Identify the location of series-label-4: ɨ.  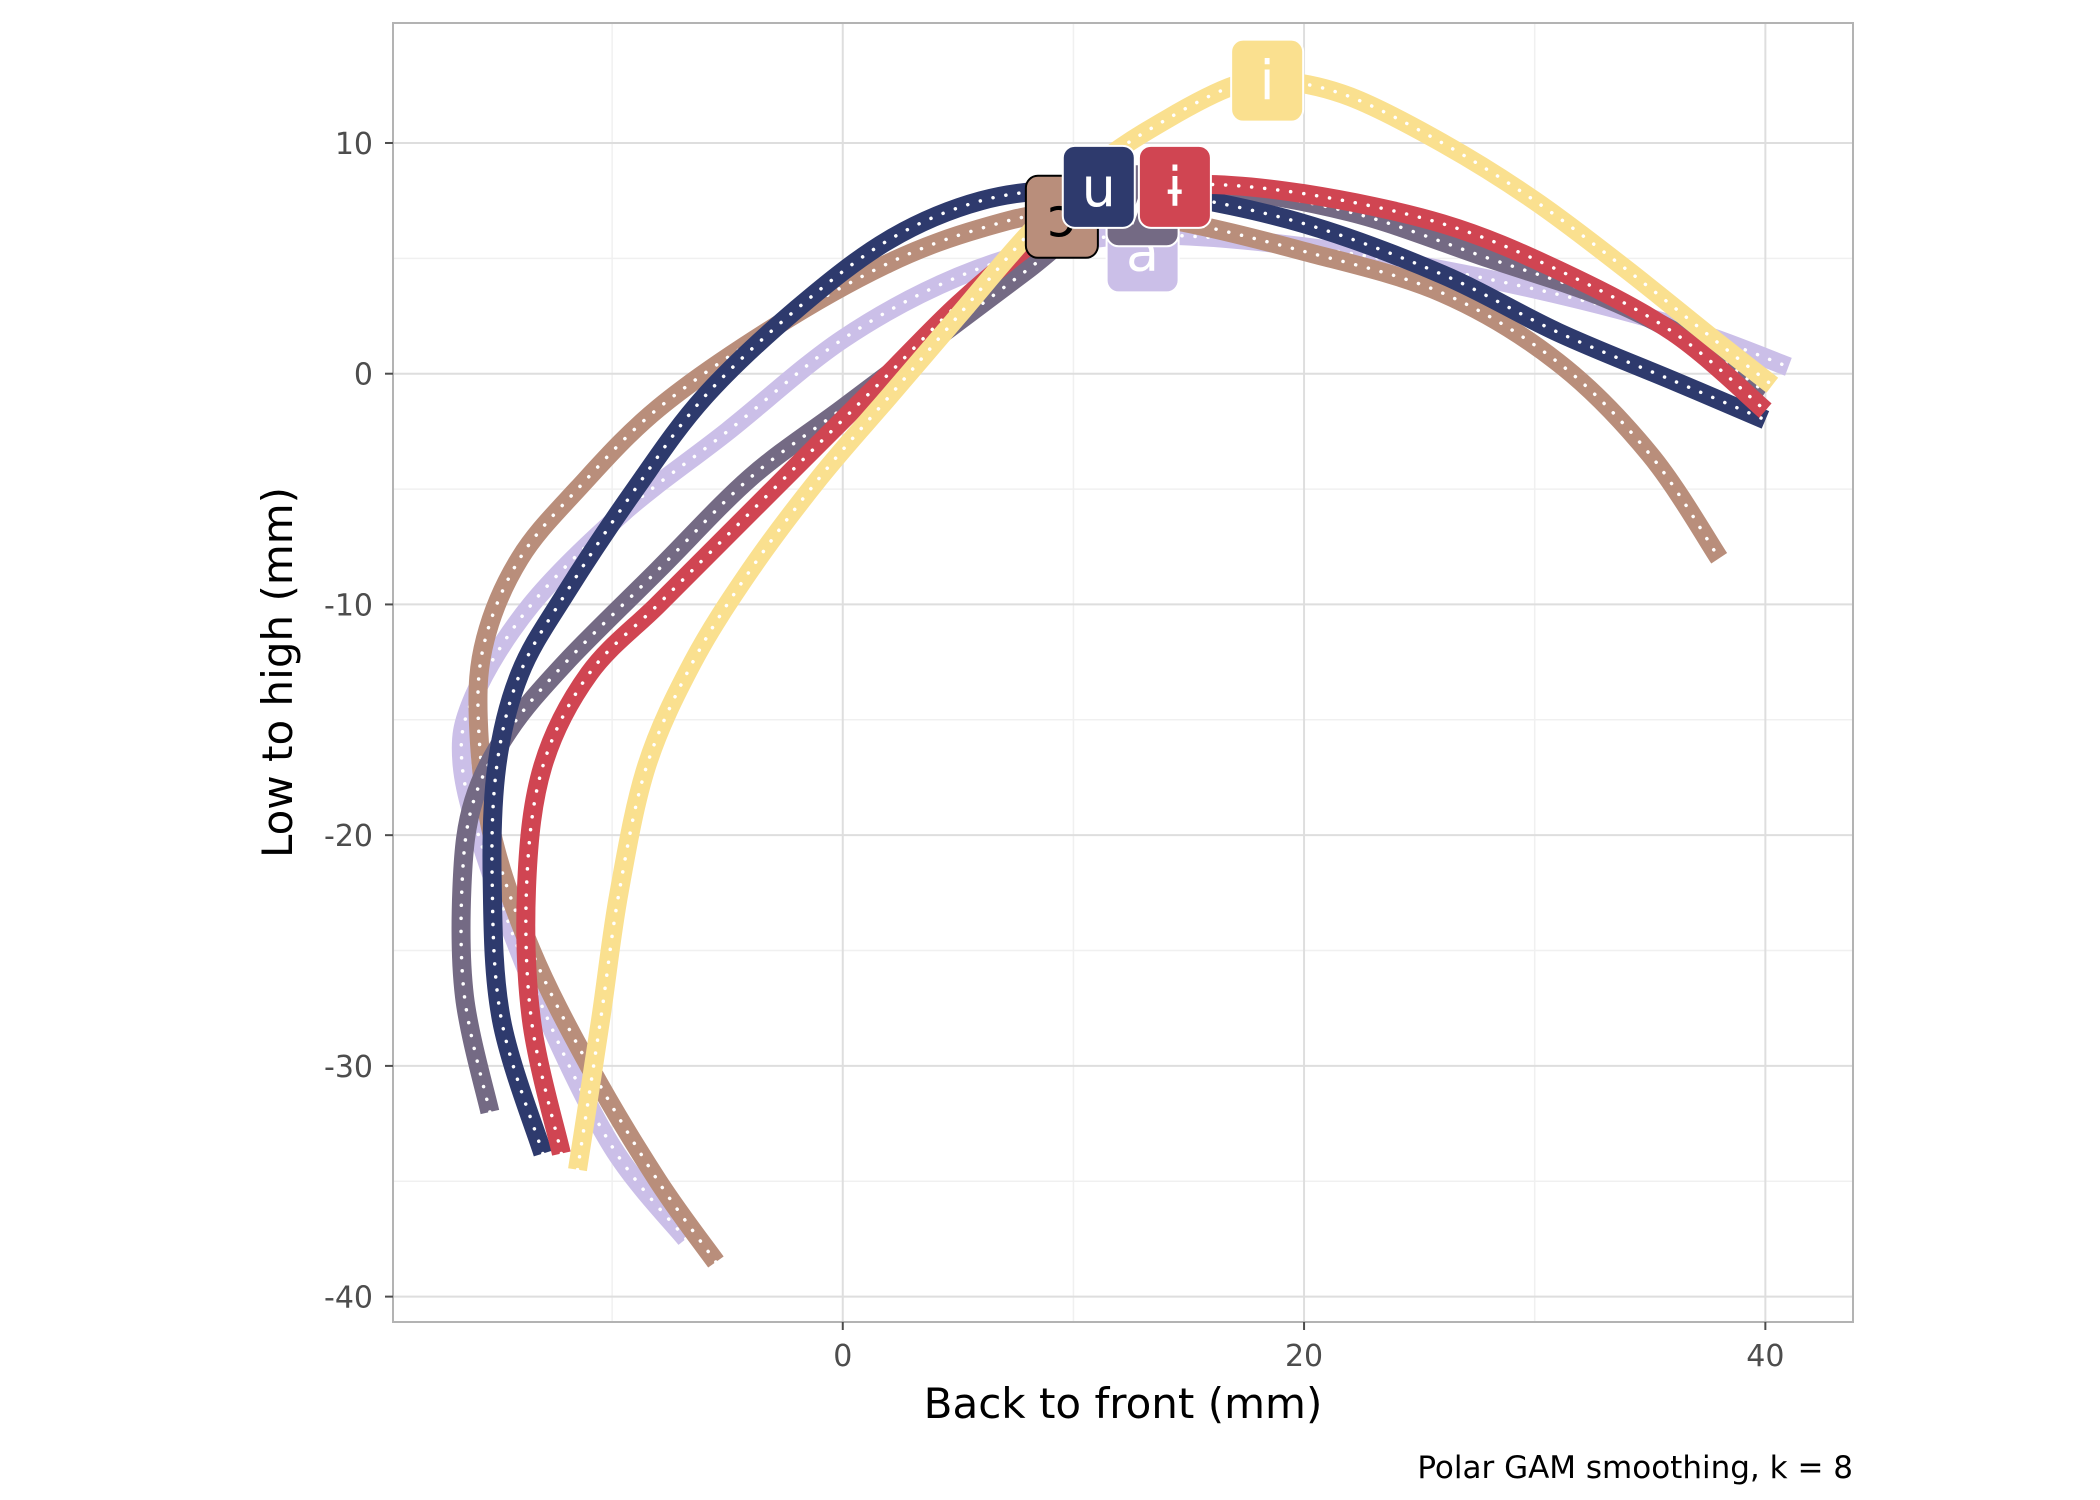
(1174, 187).